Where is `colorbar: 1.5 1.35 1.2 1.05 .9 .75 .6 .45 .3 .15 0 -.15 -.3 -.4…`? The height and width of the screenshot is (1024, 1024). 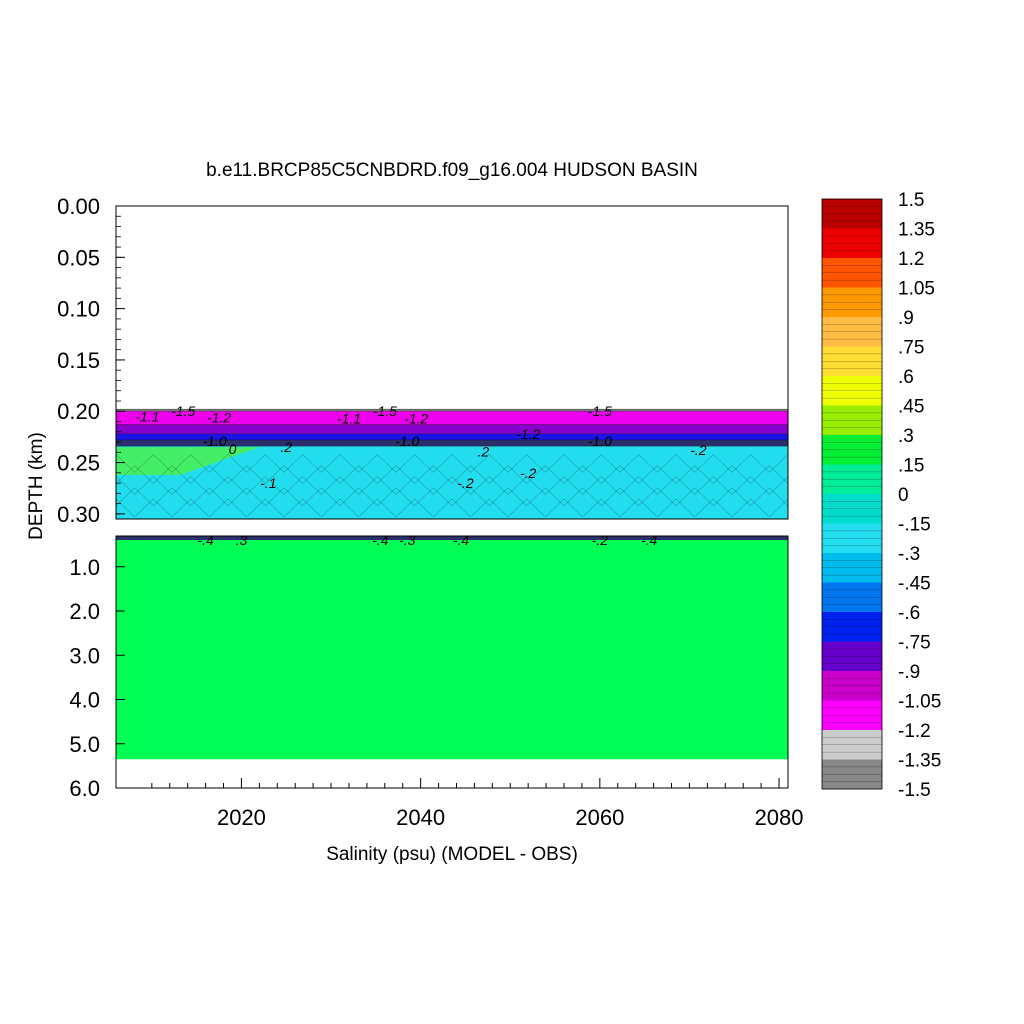 colorbar: 1.5 1.35 1.2 1.05 .9 .75 .6 .45 .3 .15 0 -.15 -.3 -.4… is located at coordinates (881, 495).